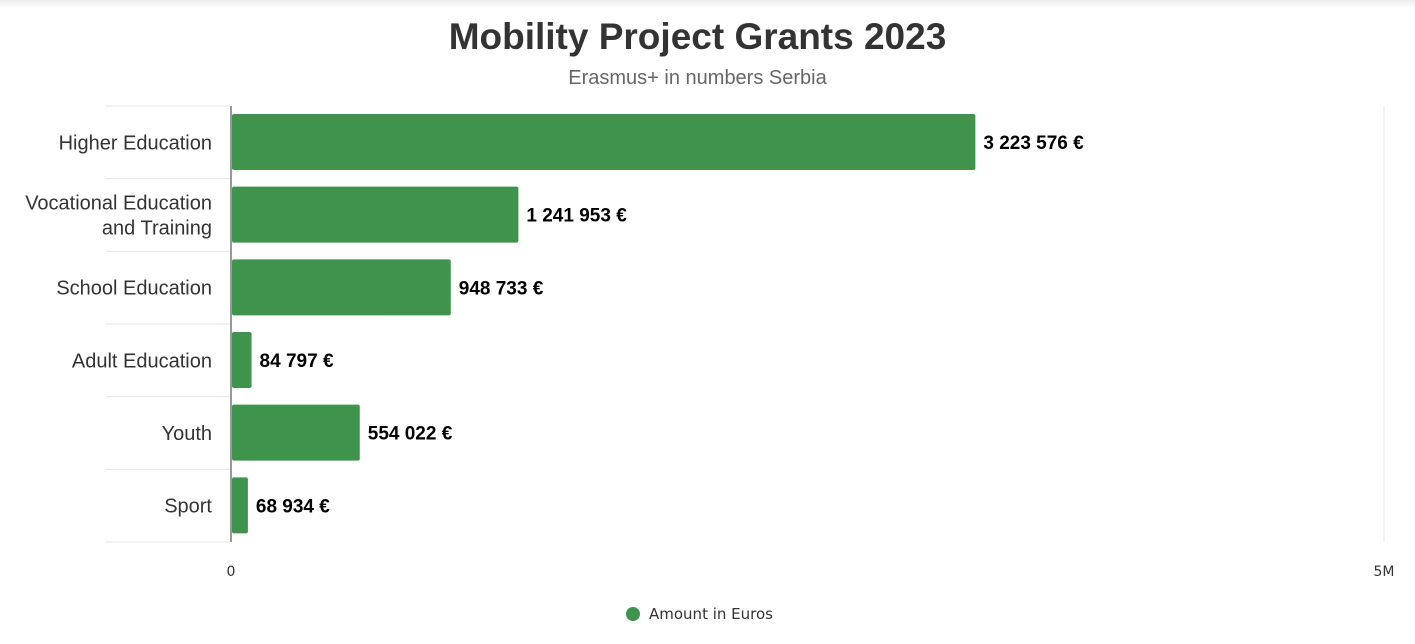 The width and height of the screenshot is (1415, 644). What do you see at coordinates (633, 614) in the screenshot?
I see `legend-marker` at bounding box center [633, 614].